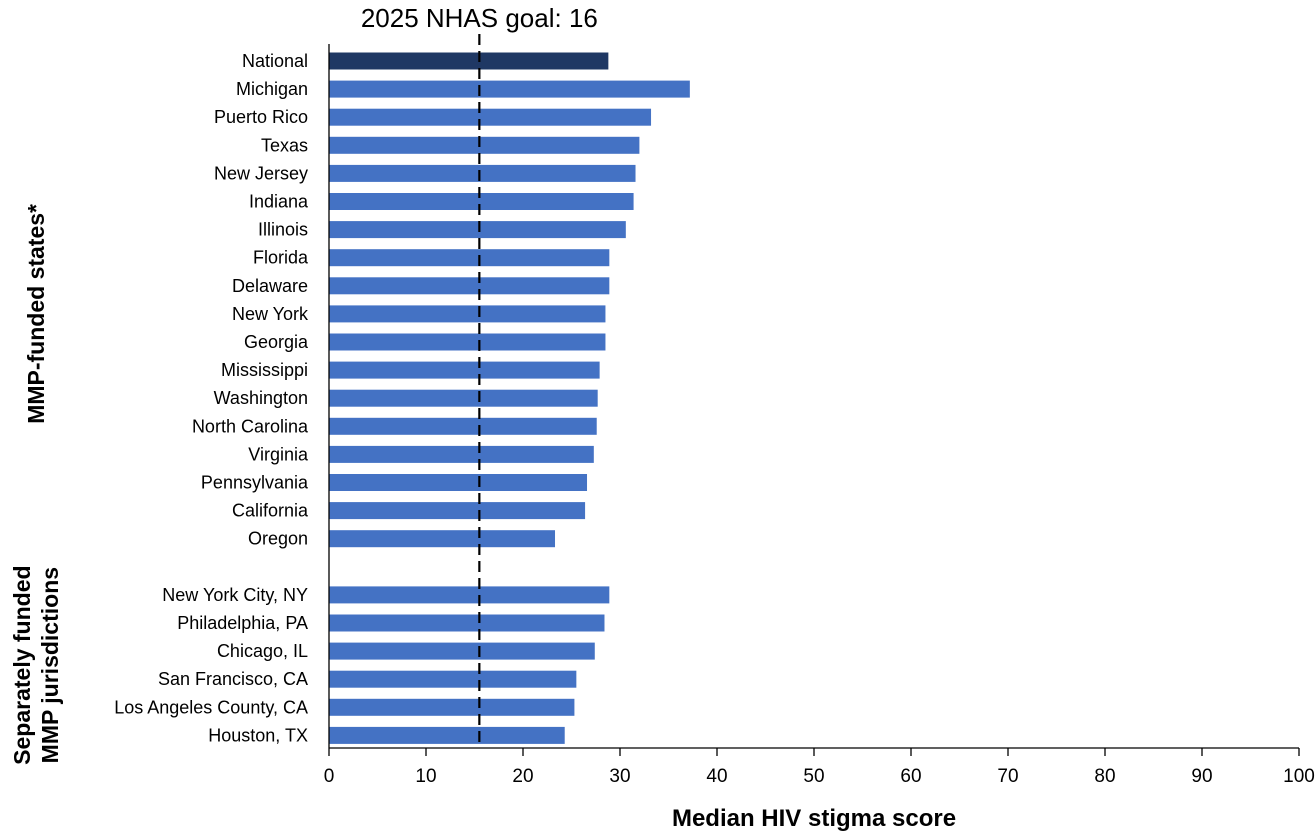  I want to click on category-label-chicago-il: Chicago, IL, so click(262, 651).